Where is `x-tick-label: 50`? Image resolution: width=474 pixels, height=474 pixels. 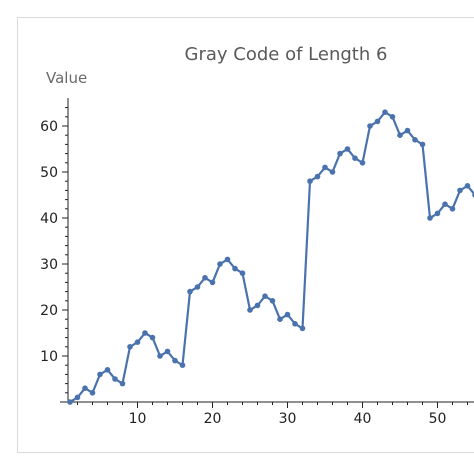 x-tick-label: 50 is located at coordinates (438, 419).